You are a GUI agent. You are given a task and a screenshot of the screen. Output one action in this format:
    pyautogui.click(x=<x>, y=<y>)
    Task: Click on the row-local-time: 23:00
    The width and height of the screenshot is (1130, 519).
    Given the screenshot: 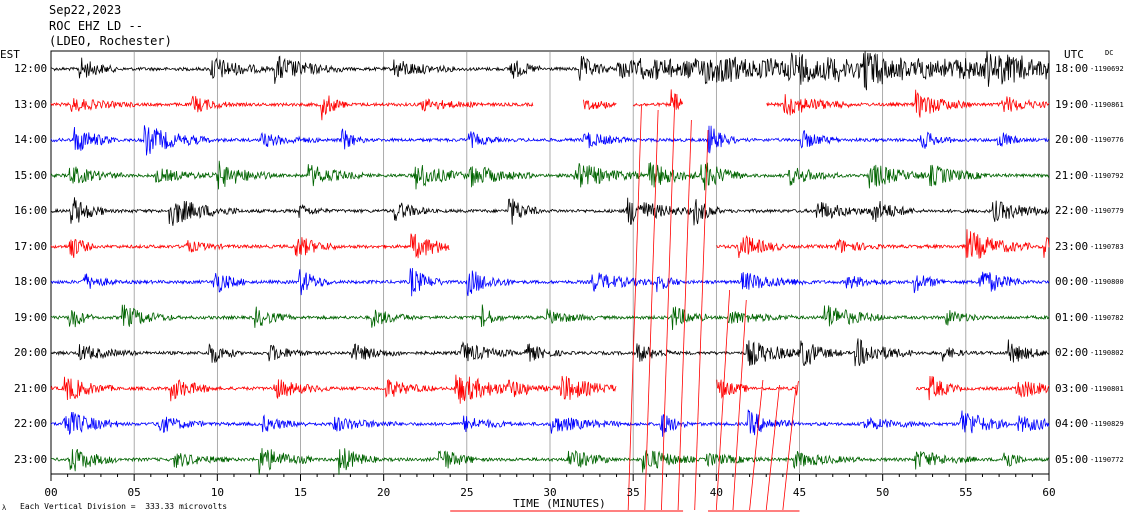 What is the action you would take?
    pyautogui.click(x=31, y=459)
    